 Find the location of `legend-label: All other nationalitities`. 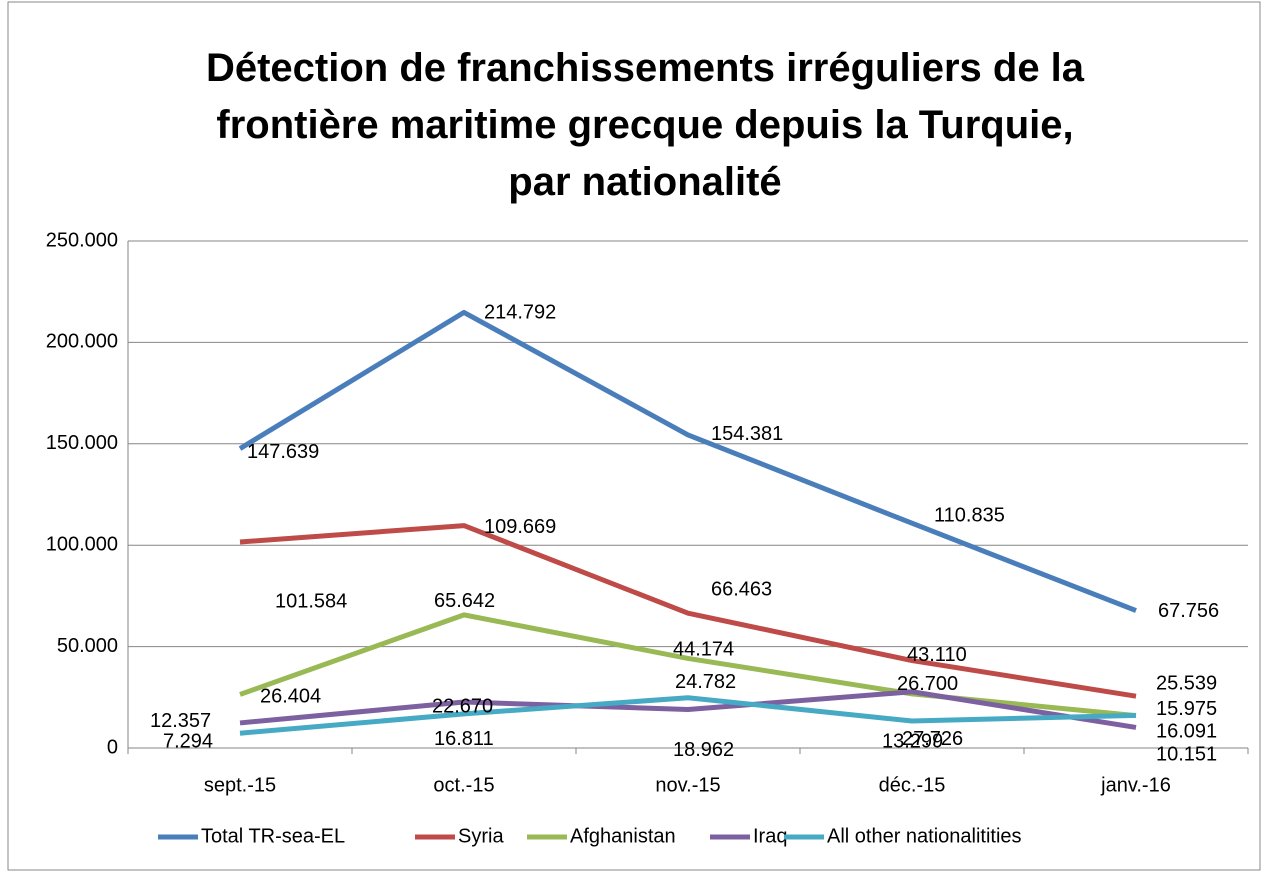

legend-label: All other nationalitities is located at coordinates (924, 836).